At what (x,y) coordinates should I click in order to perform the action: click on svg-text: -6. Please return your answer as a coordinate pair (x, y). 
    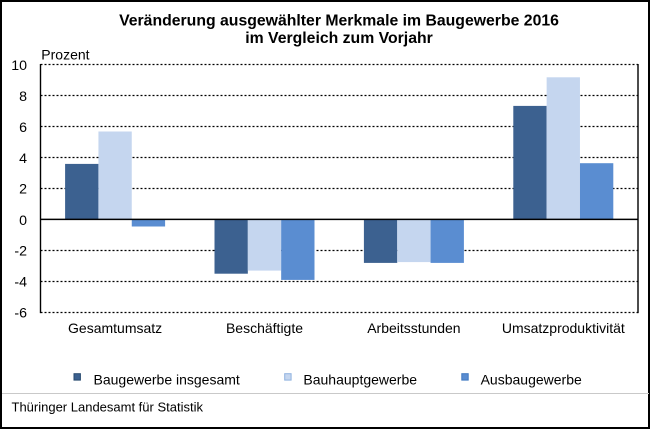
    Looking at the image, I should click on (20, 313).